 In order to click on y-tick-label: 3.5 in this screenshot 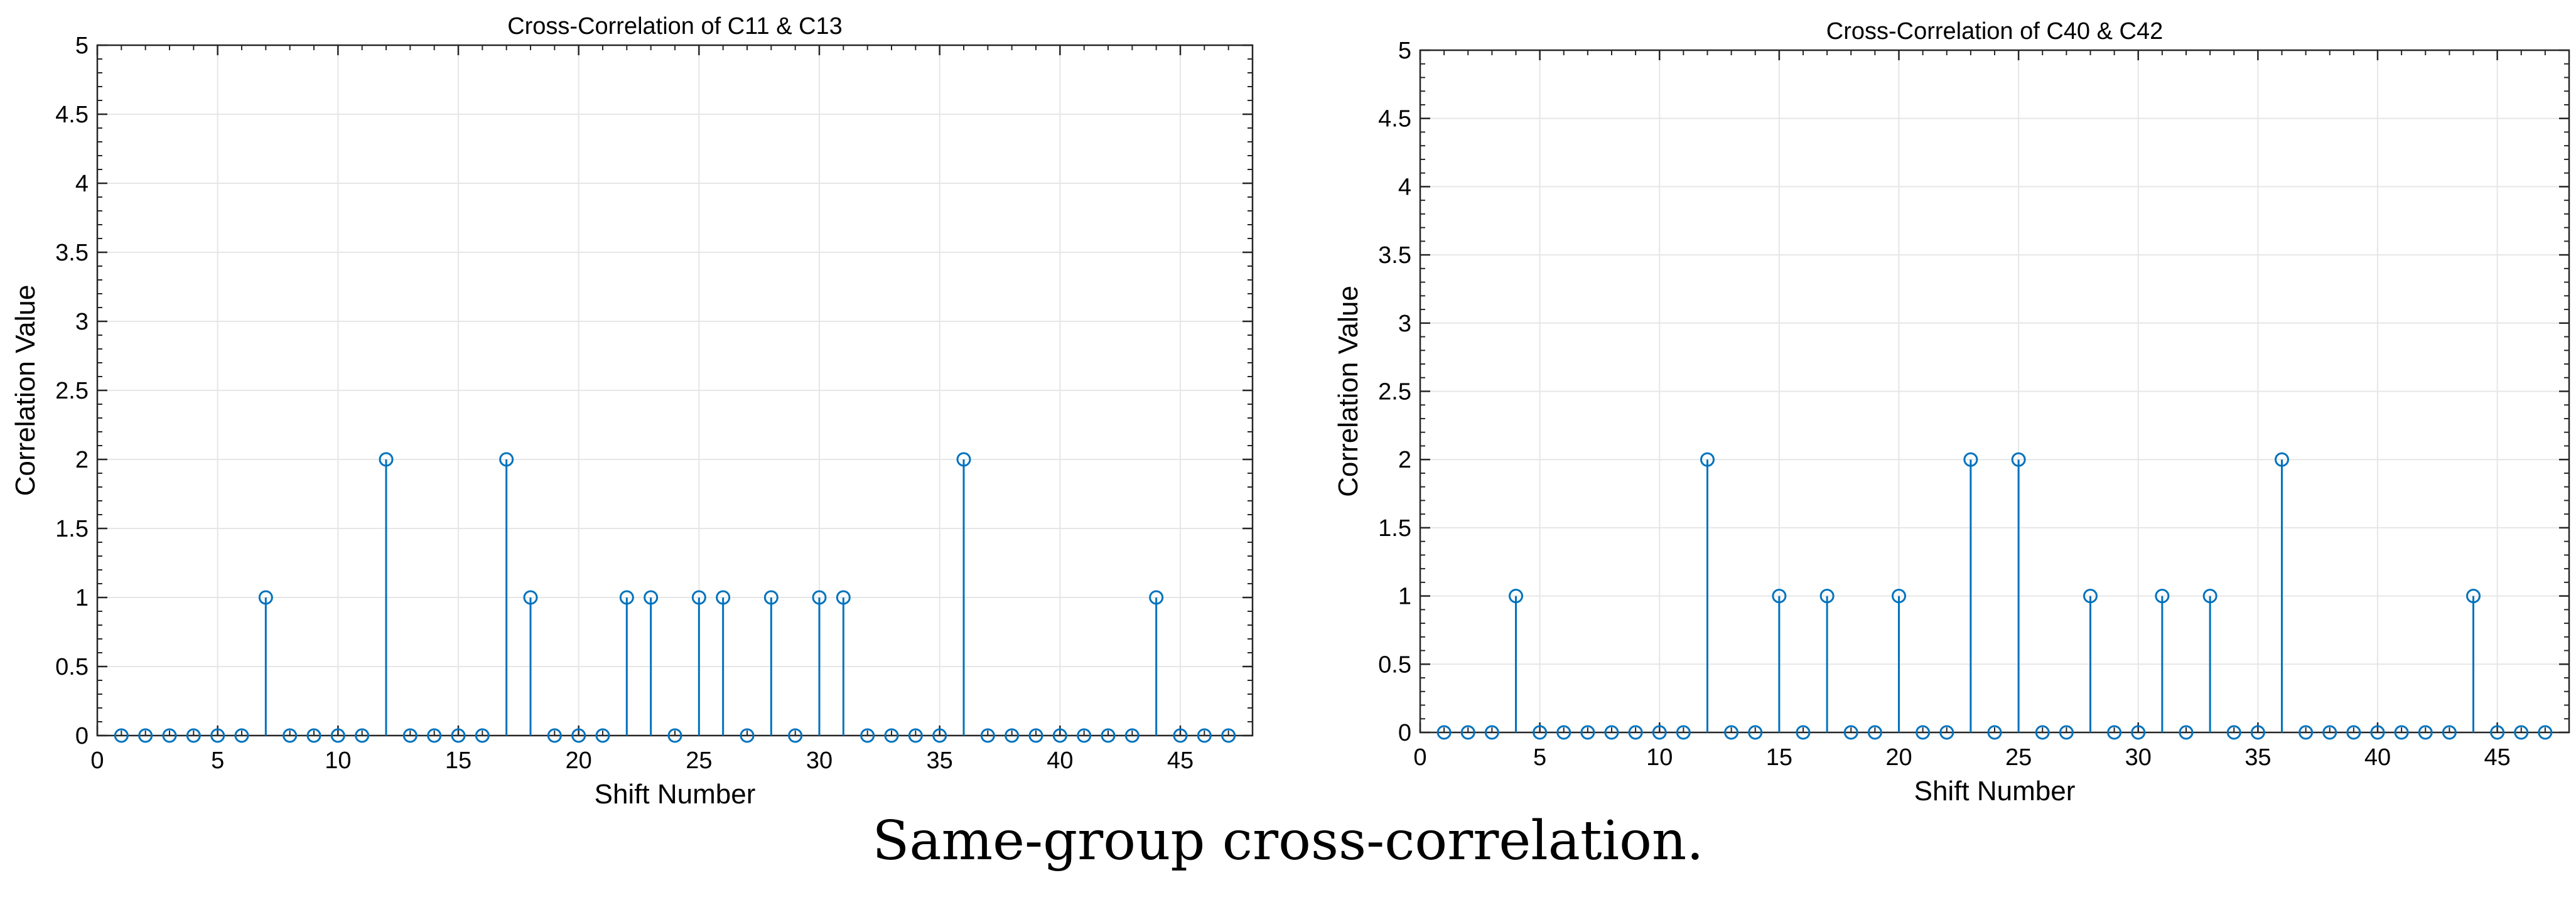, I will do `click(1394, 255)`.